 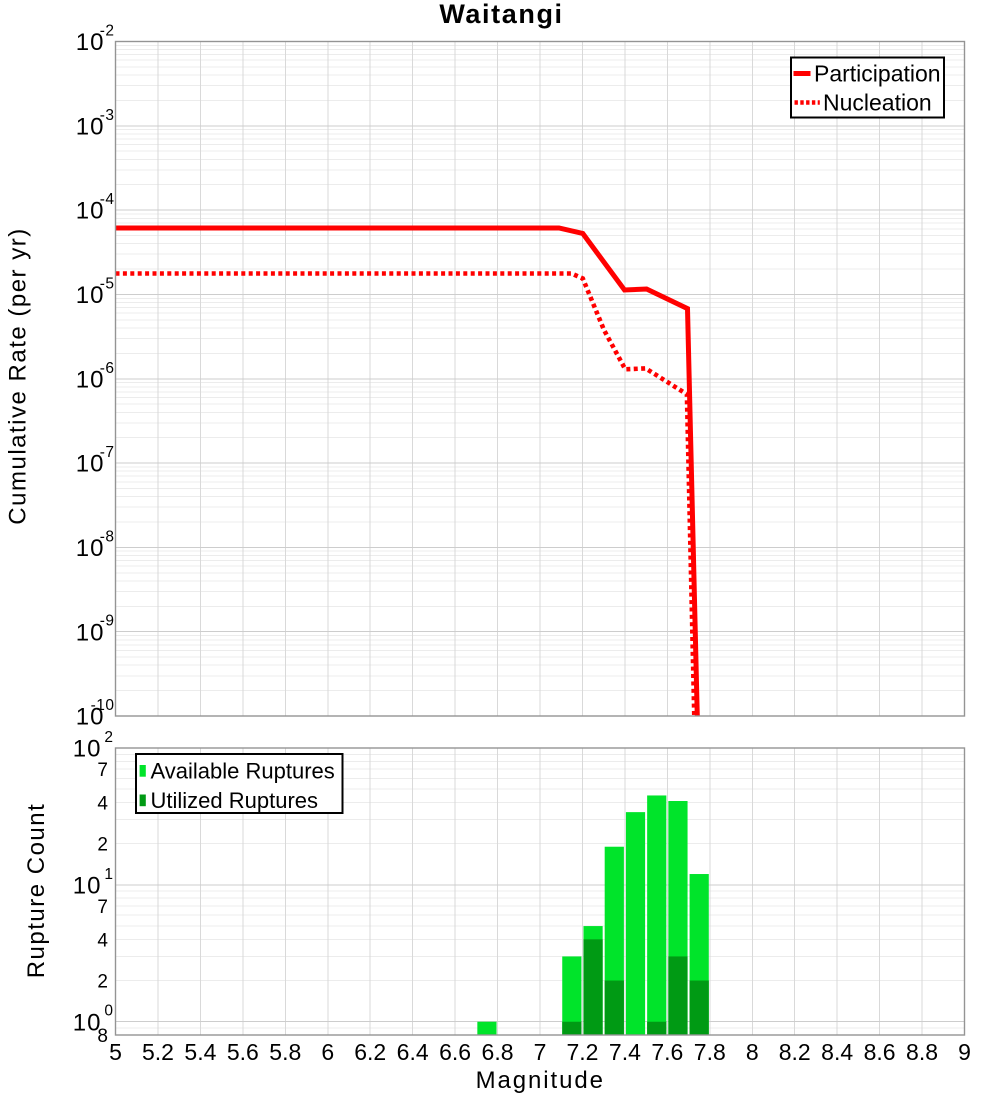 What do you see at coordinates (107, 31) in the screenshot?
I see `svg-text: -2` at bounding box center [107, 31].